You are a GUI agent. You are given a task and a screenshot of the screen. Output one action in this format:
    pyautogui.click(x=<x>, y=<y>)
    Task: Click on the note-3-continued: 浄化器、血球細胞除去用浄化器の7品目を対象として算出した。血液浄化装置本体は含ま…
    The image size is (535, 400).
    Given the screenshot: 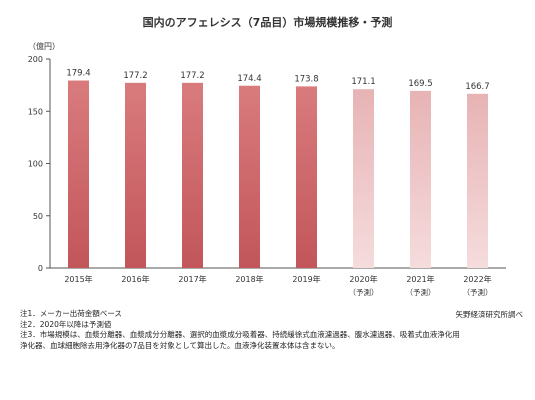 What is the action you would take?
    pyautogui.click(x=180, y=345)
    